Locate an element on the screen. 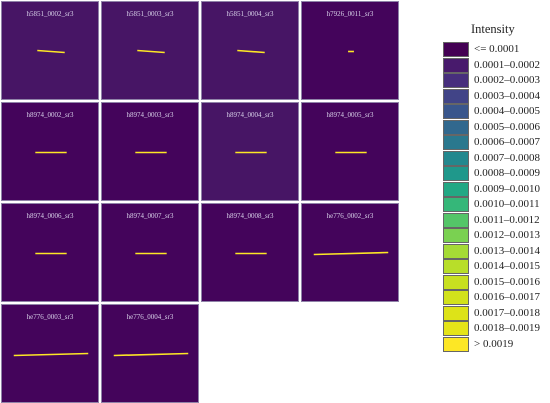 This screenshot has height=403, width=550. legend-label: 0.0016–0.0017 is located at coordinates (507, 297).